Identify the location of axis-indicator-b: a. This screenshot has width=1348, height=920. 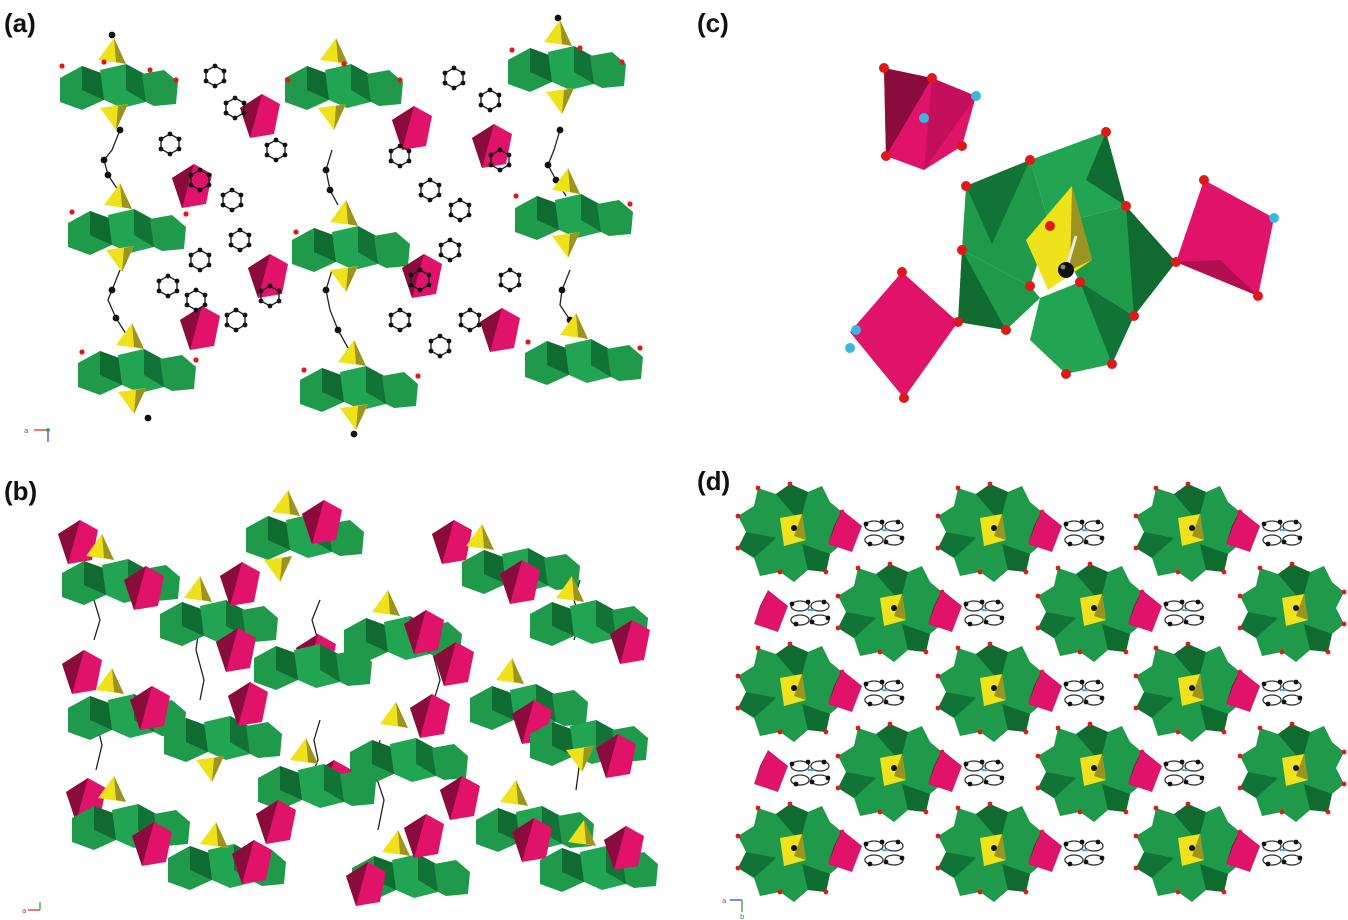
(31, 908).